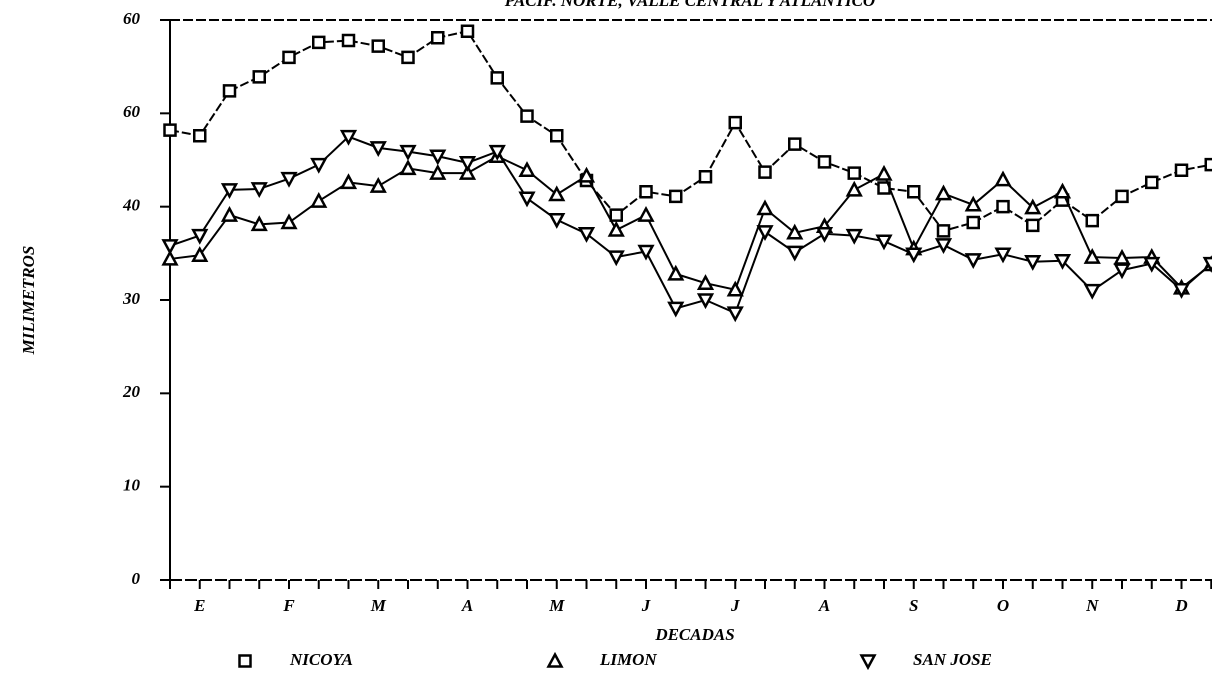  What do you see at coordinates (694, 634) in the screenshot?
I see `x-axis-label: DECADAS` at bounding box center [694, 634].